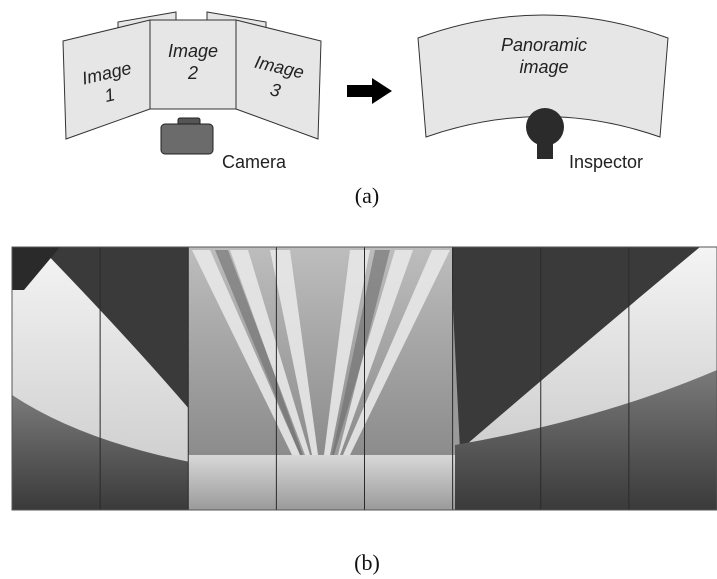 The image size is (717, 579). What do you see at coordinates (110, 95) in the screenshot?
I see `image-1-label-line2: 1` at bounding box center [110, 95].